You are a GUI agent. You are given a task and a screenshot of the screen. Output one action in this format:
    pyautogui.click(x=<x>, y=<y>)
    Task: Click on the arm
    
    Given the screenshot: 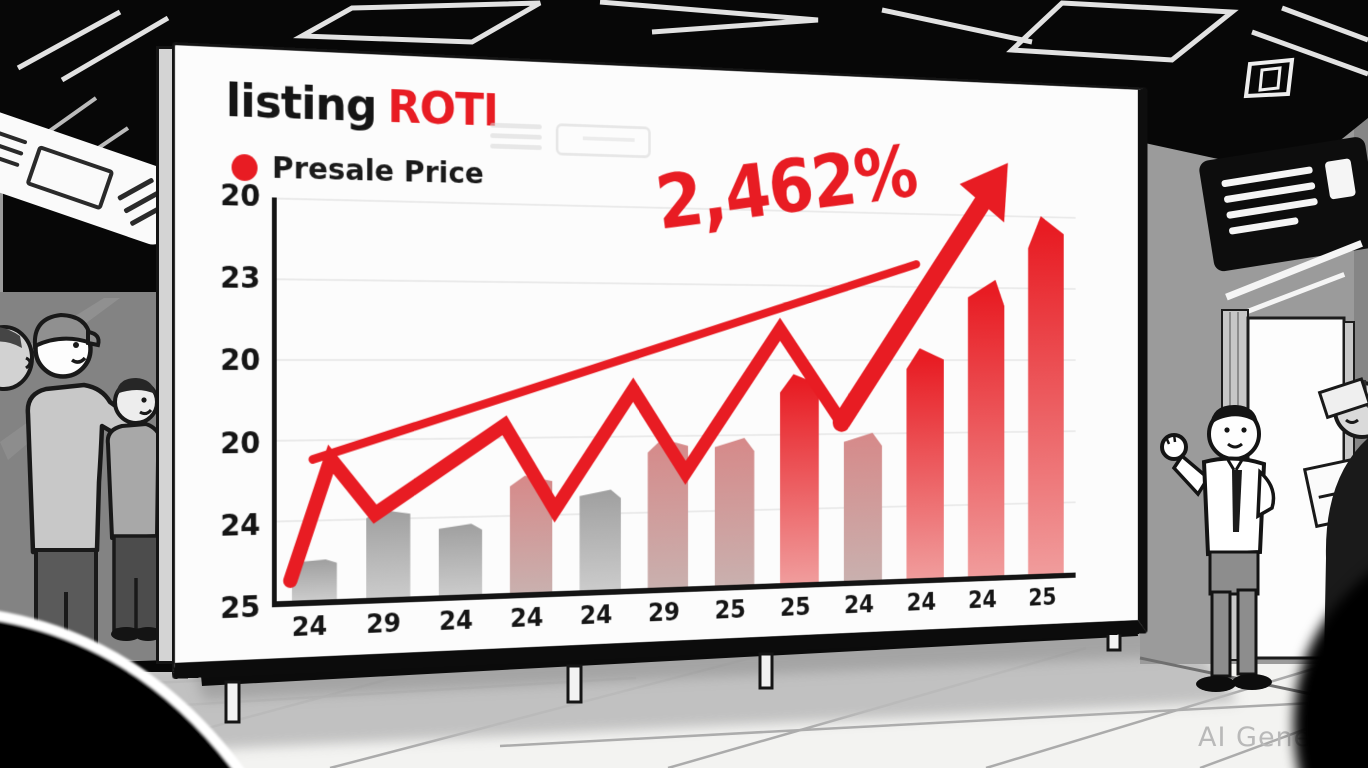 What is the action you would take?
    pyautogui.click(x=1191, y=475)
    